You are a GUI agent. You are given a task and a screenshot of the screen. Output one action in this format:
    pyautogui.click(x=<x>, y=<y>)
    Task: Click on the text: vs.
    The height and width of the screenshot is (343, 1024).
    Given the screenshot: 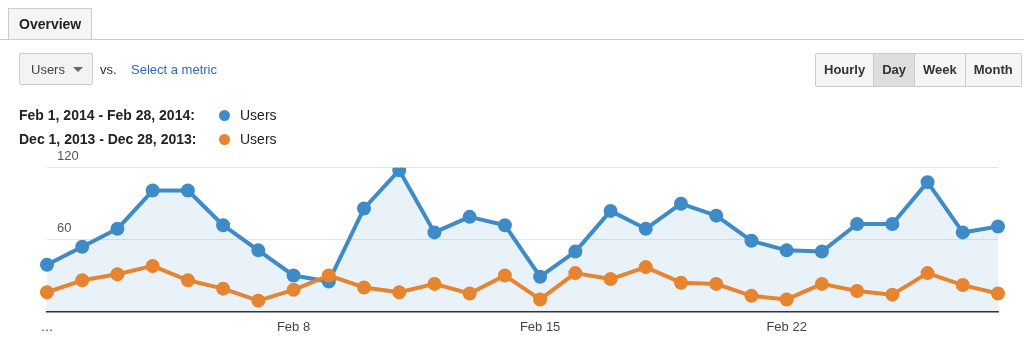 What is the action you would take?
    pyautogui.click(x=108, y=69)
    